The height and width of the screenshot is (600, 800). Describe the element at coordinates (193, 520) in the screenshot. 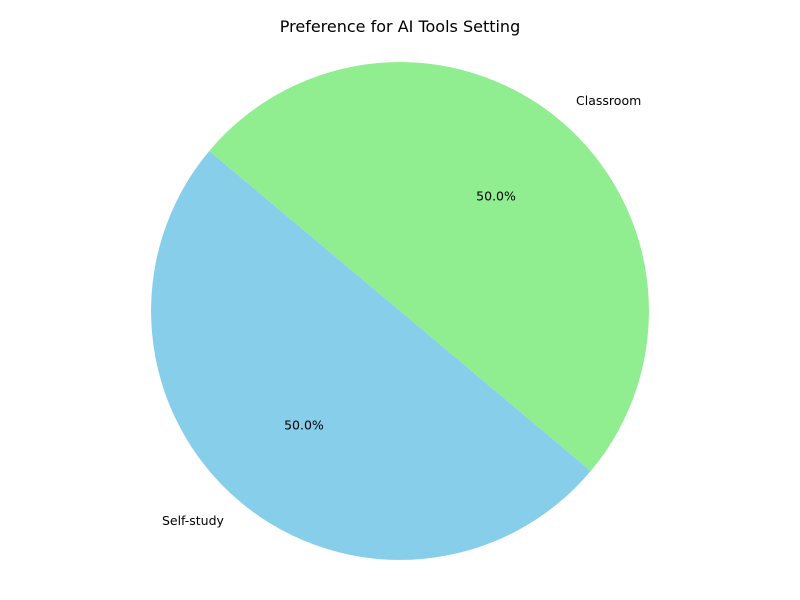

I see `slice-label: Self-study` at that location.